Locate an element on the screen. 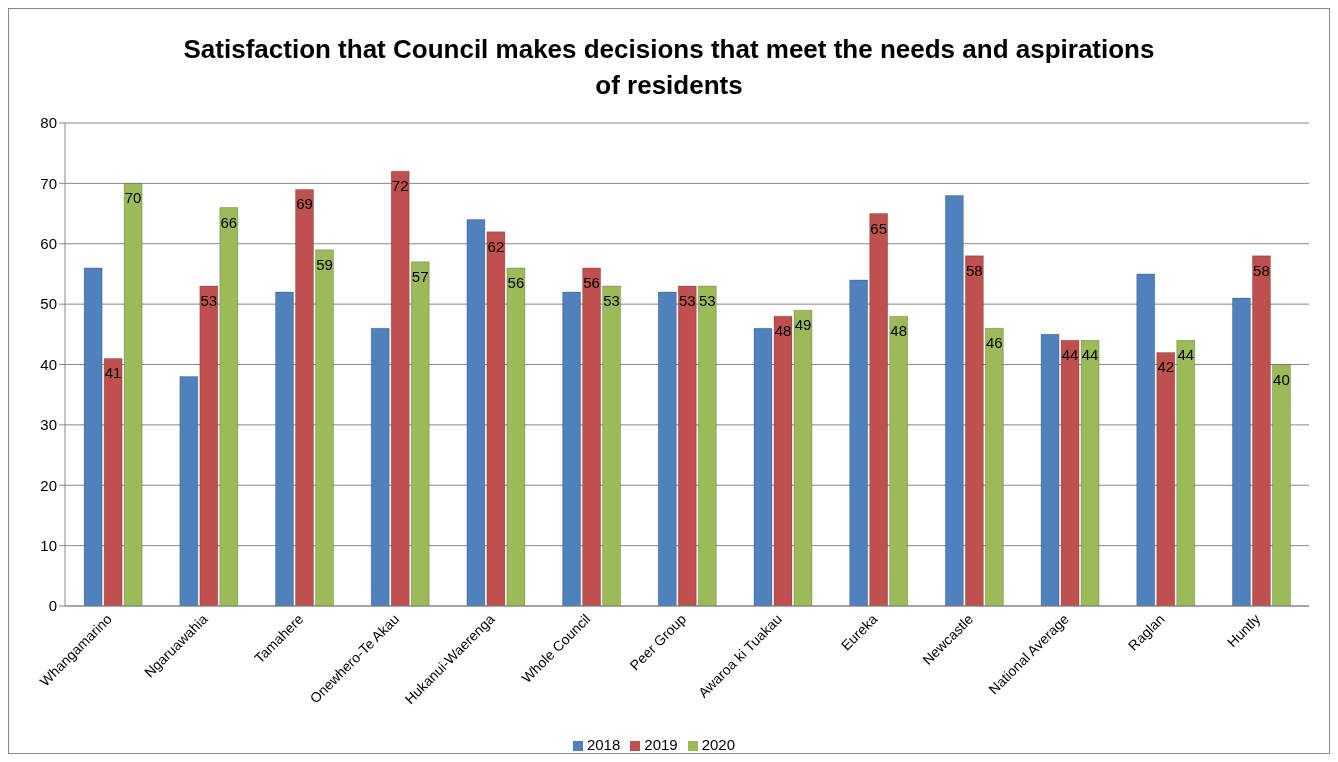 The image size is (1338, 762). data-label: 70 is located at coordinates (133, 198).